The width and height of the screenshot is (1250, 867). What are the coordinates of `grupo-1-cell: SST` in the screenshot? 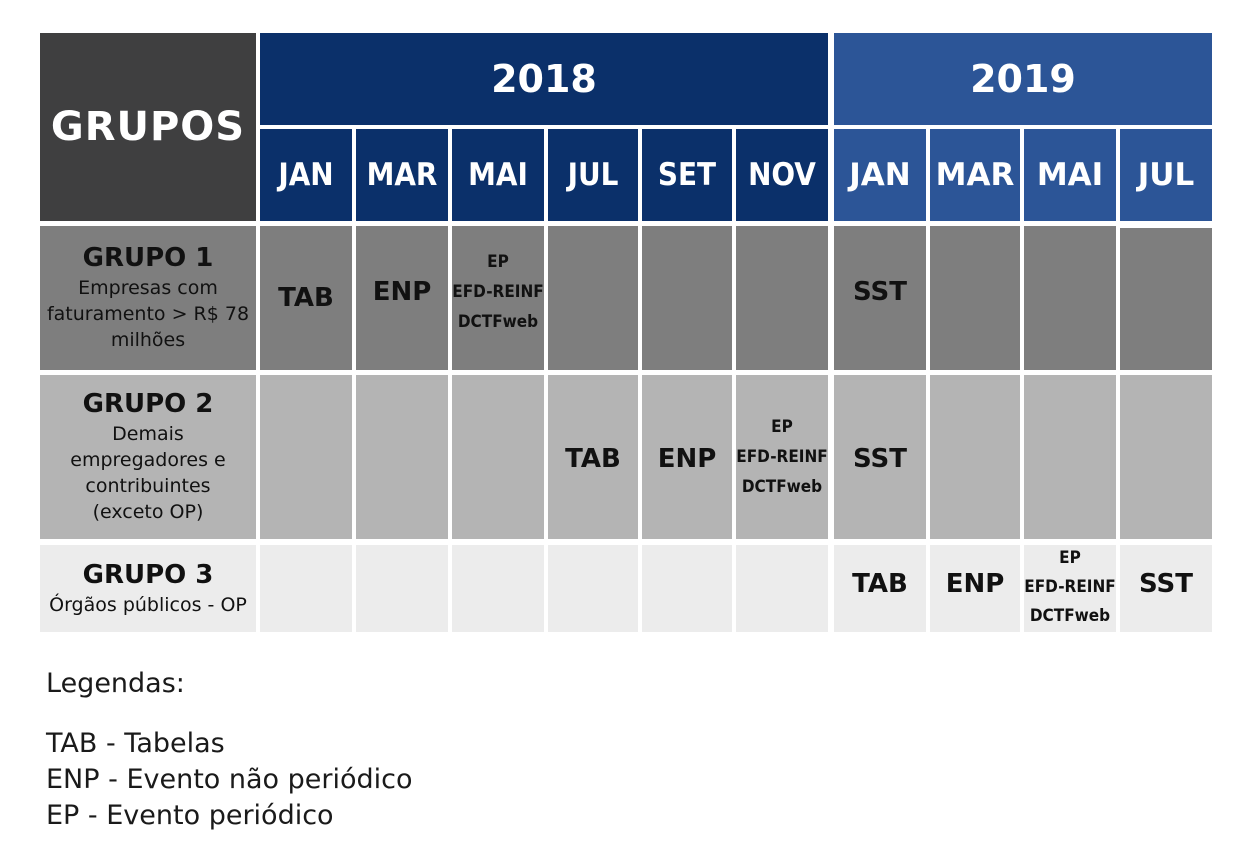 It's located at (880, 298).